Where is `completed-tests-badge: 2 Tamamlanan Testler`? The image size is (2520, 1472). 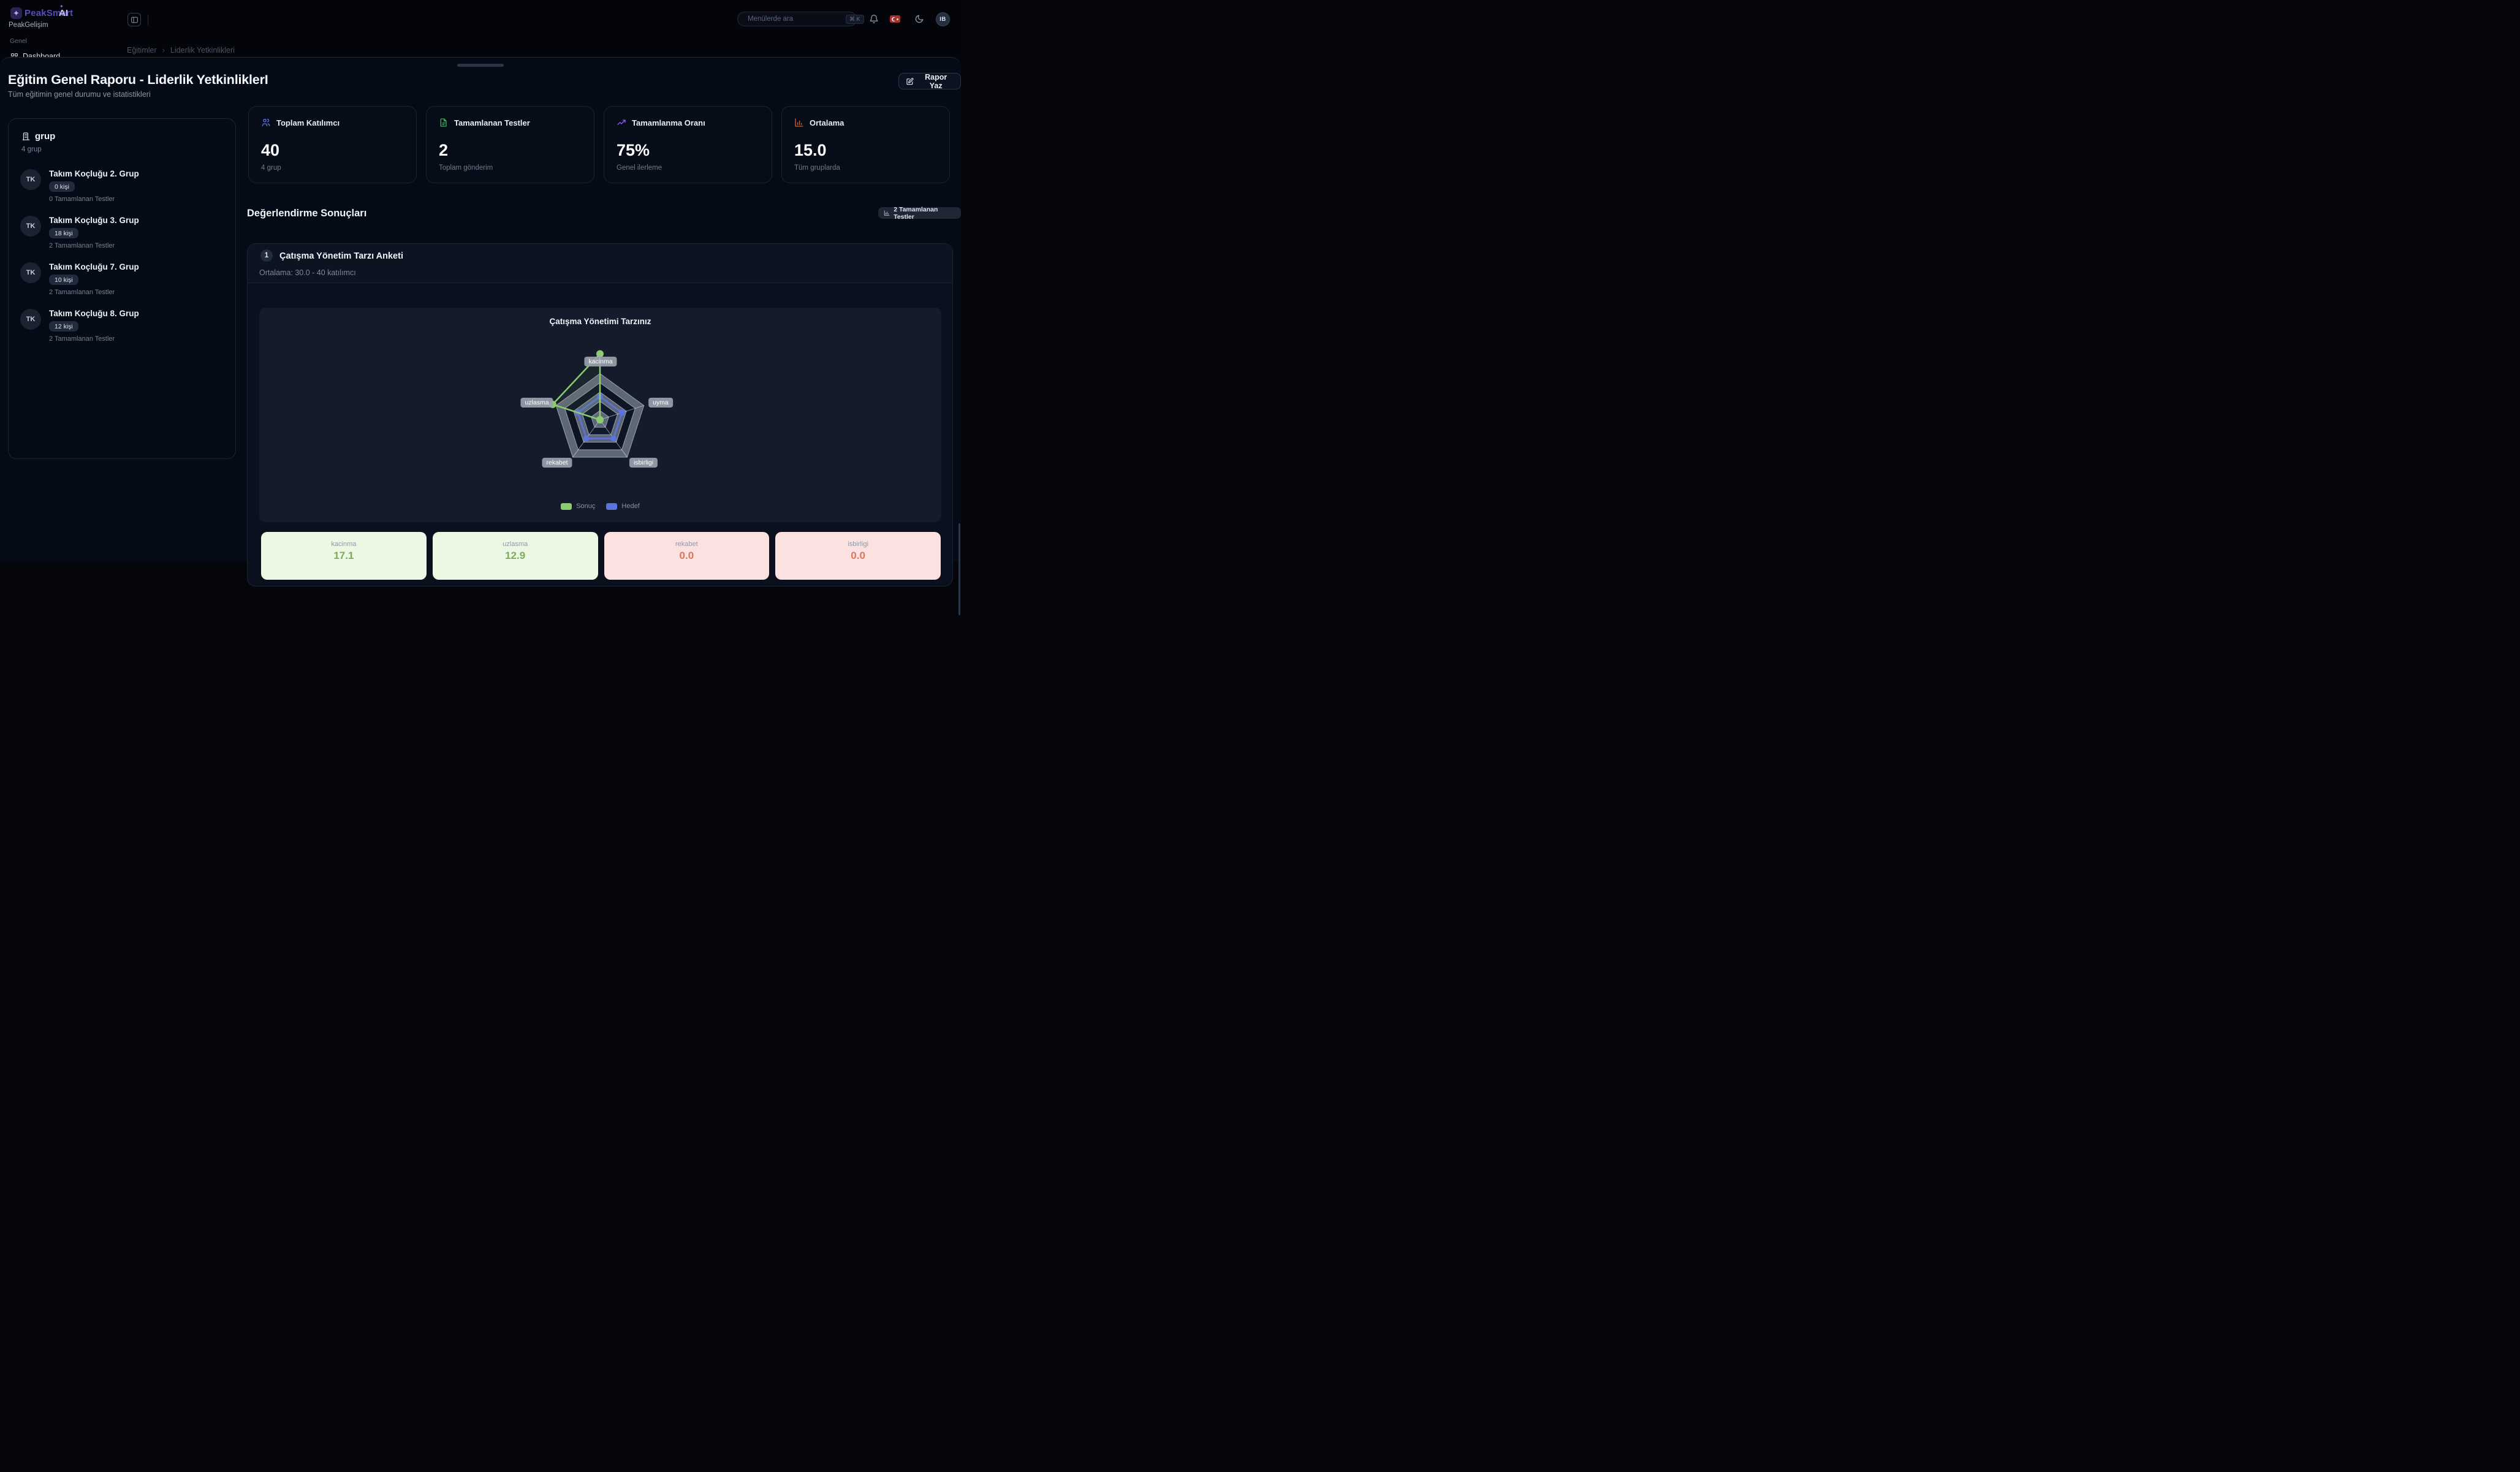
completed-tests-badge: 2 Tamamlanan Testler is located at coordinates (920, 213).